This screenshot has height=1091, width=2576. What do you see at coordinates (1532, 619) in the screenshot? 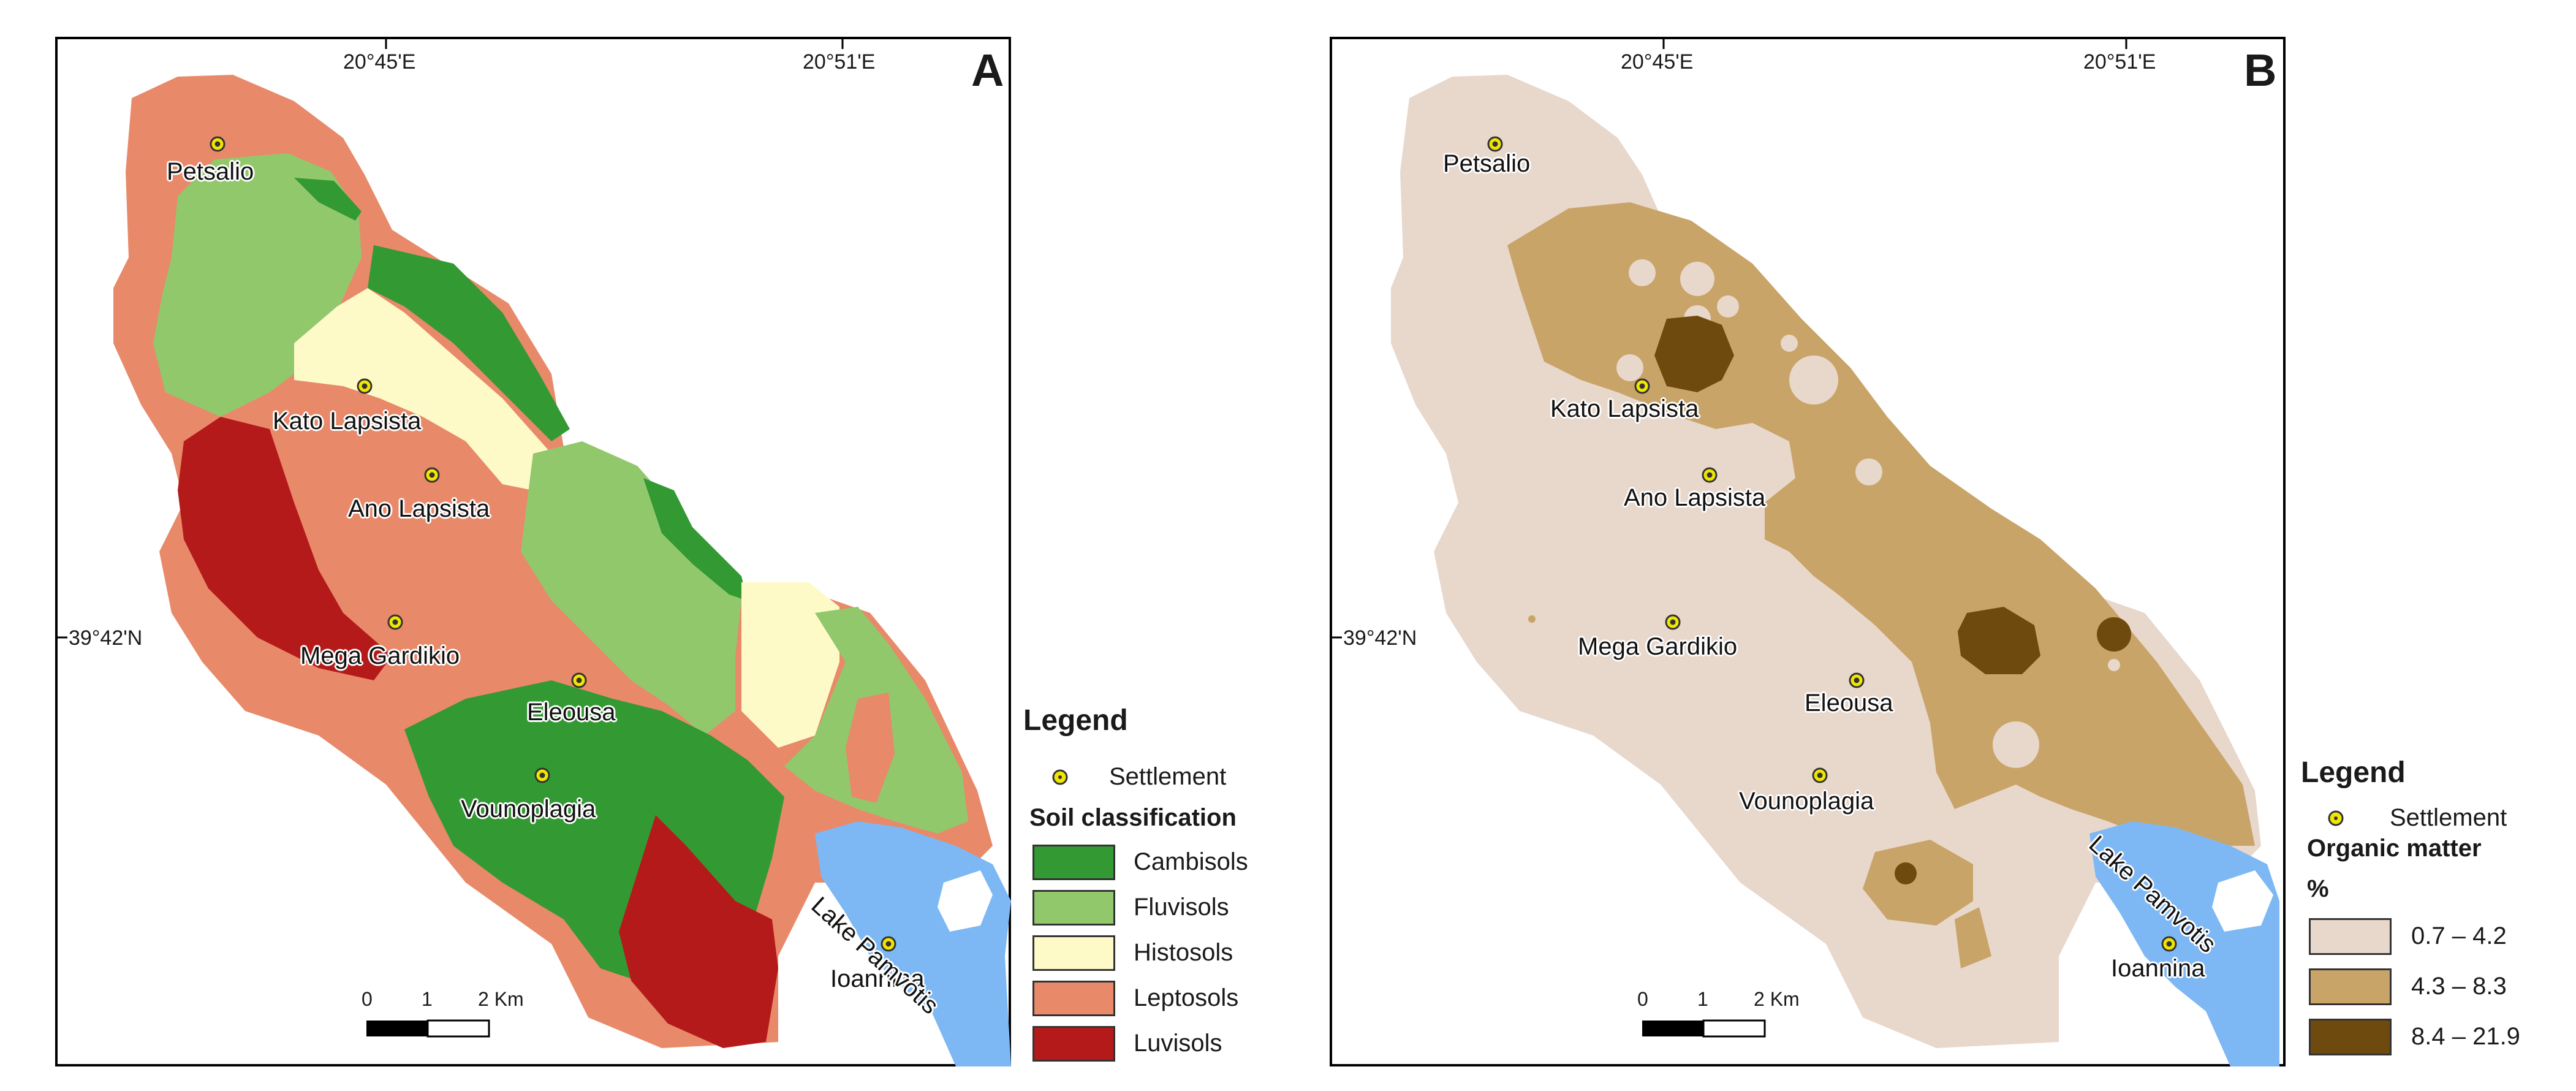
I see `om-class-high-spot-west` at bounding box center [1532, 619].